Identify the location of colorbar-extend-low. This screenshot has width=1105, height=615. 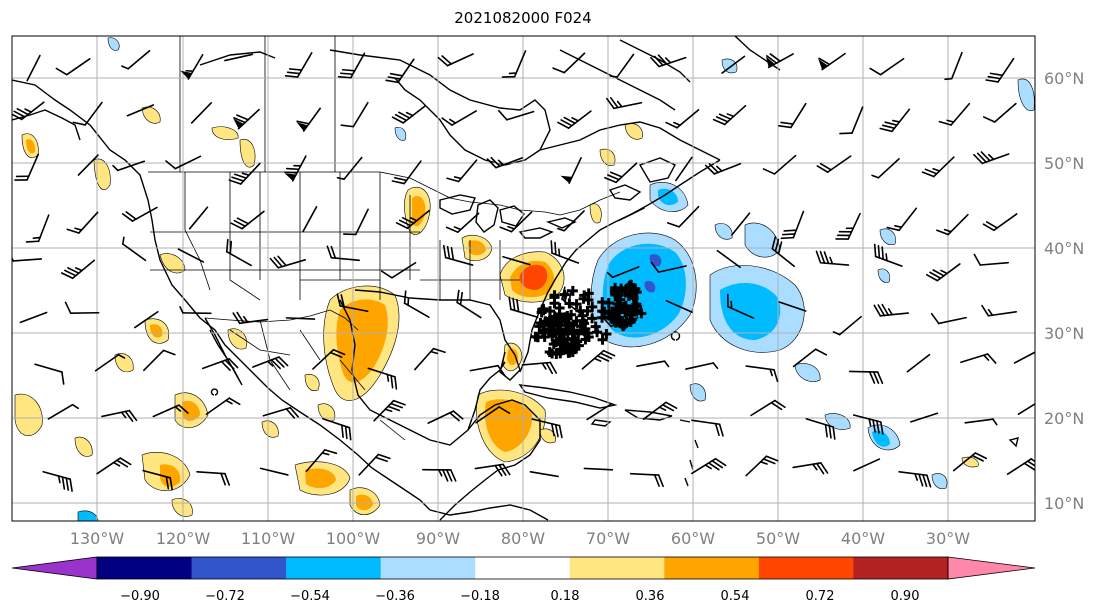
(54, 568).